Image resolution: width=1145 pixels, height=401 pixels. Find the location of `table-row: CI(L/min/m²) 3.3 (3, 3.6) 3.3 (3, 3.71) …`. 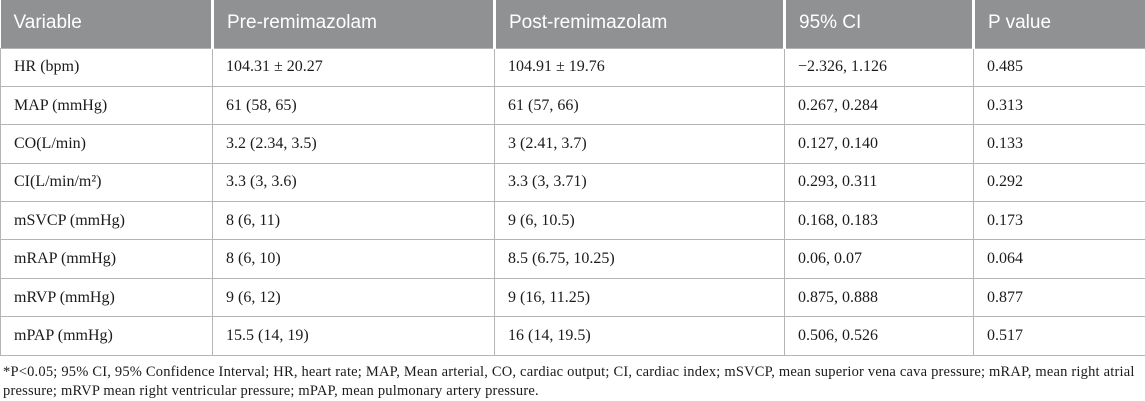

table-row: CI(L/min/m²) 3.3 (3, 3.6) 3.3 (3, 3.71) … is located at coordinates (572, 182).